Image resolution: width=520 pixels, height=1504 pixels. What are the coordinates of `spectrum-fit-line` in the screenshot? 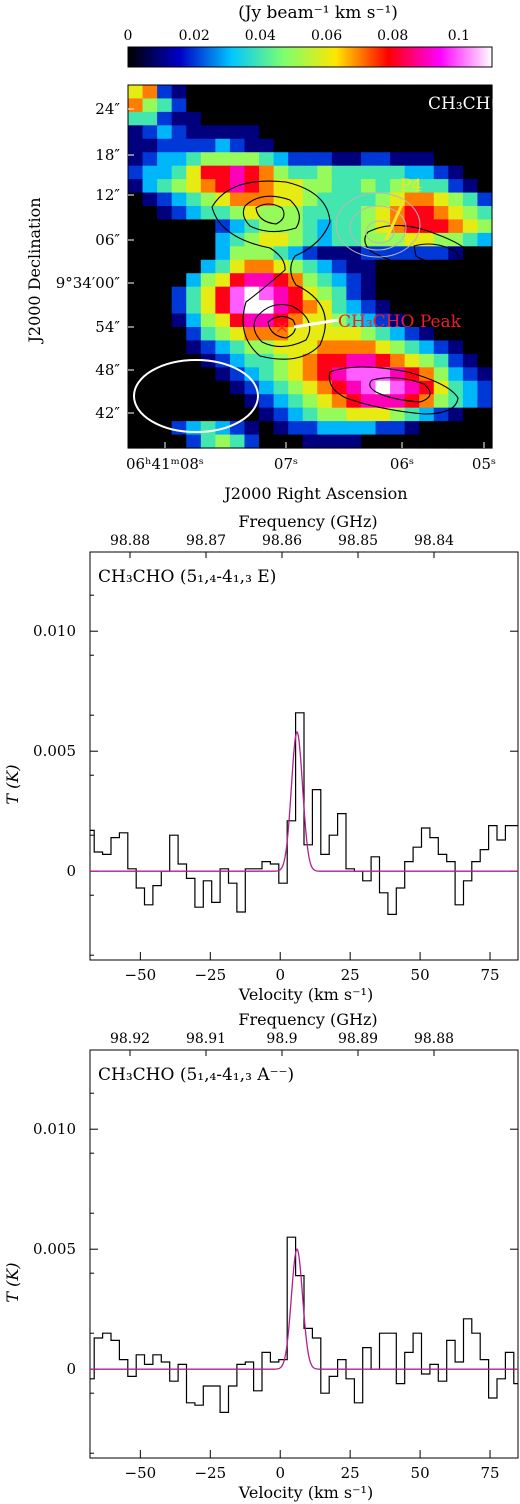 It's located at (304, 1309).